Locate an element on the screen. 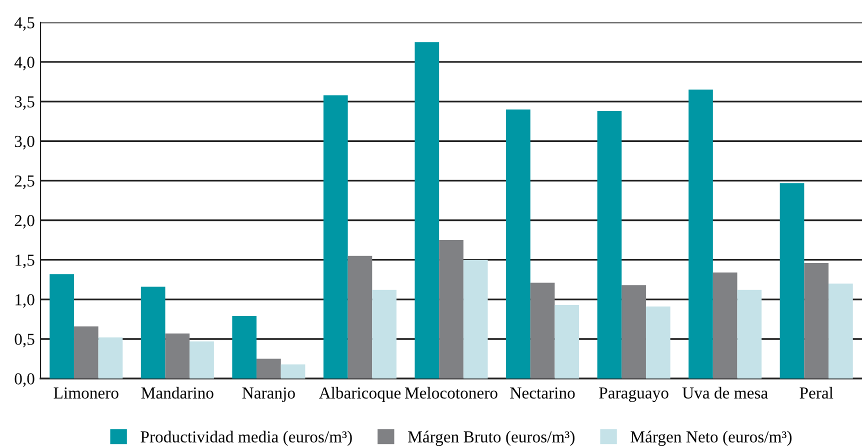 The image size is (862, 448). y-tick-label: 2,0 is located at coordinates (24, 221).